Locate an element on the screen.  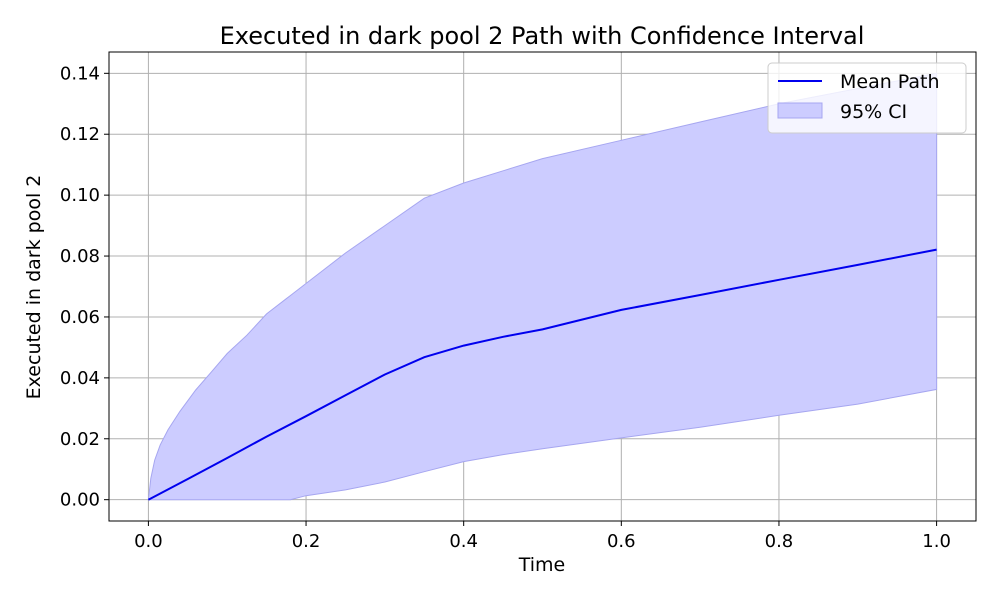
y-axis-ticks: 0.00 0.02 0.04 0.06 0.08 0.10 0.12 0.14 is located at coordinates (84, 287).